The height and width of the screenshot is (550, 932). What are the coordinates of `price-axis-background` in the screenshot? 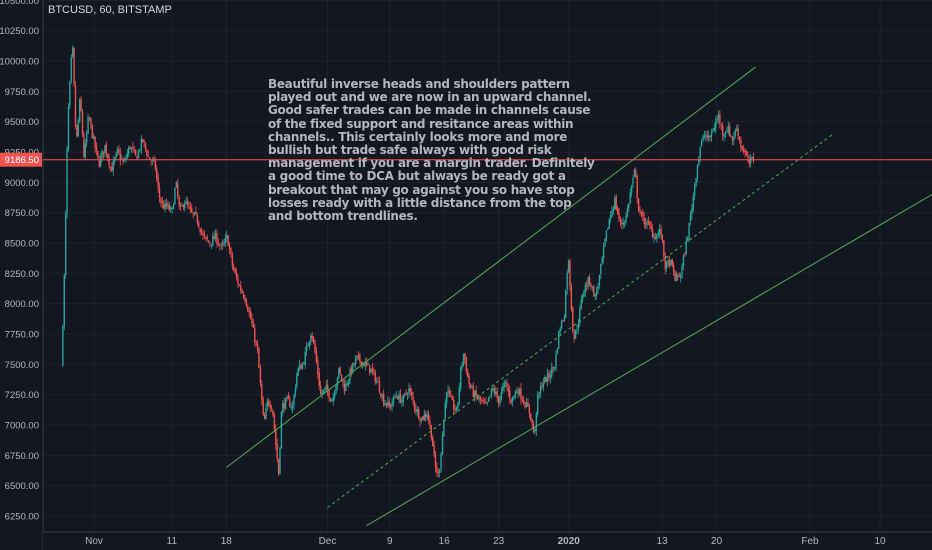 It's located at (21, 275).